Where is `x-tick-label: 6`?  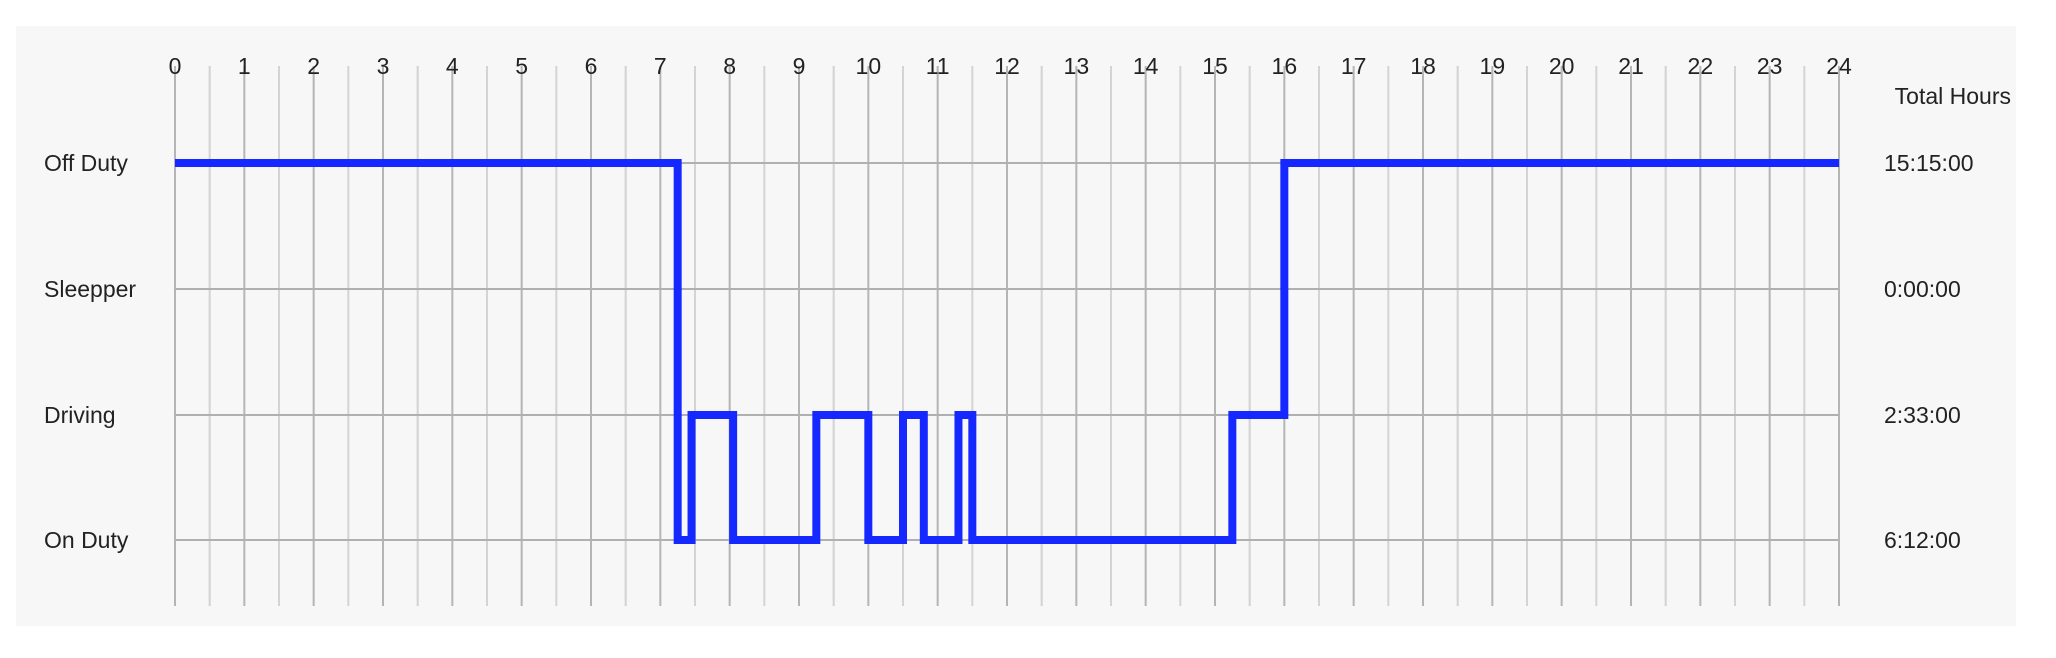
x-tick-label: 6 is located at coordinates (591, 66).